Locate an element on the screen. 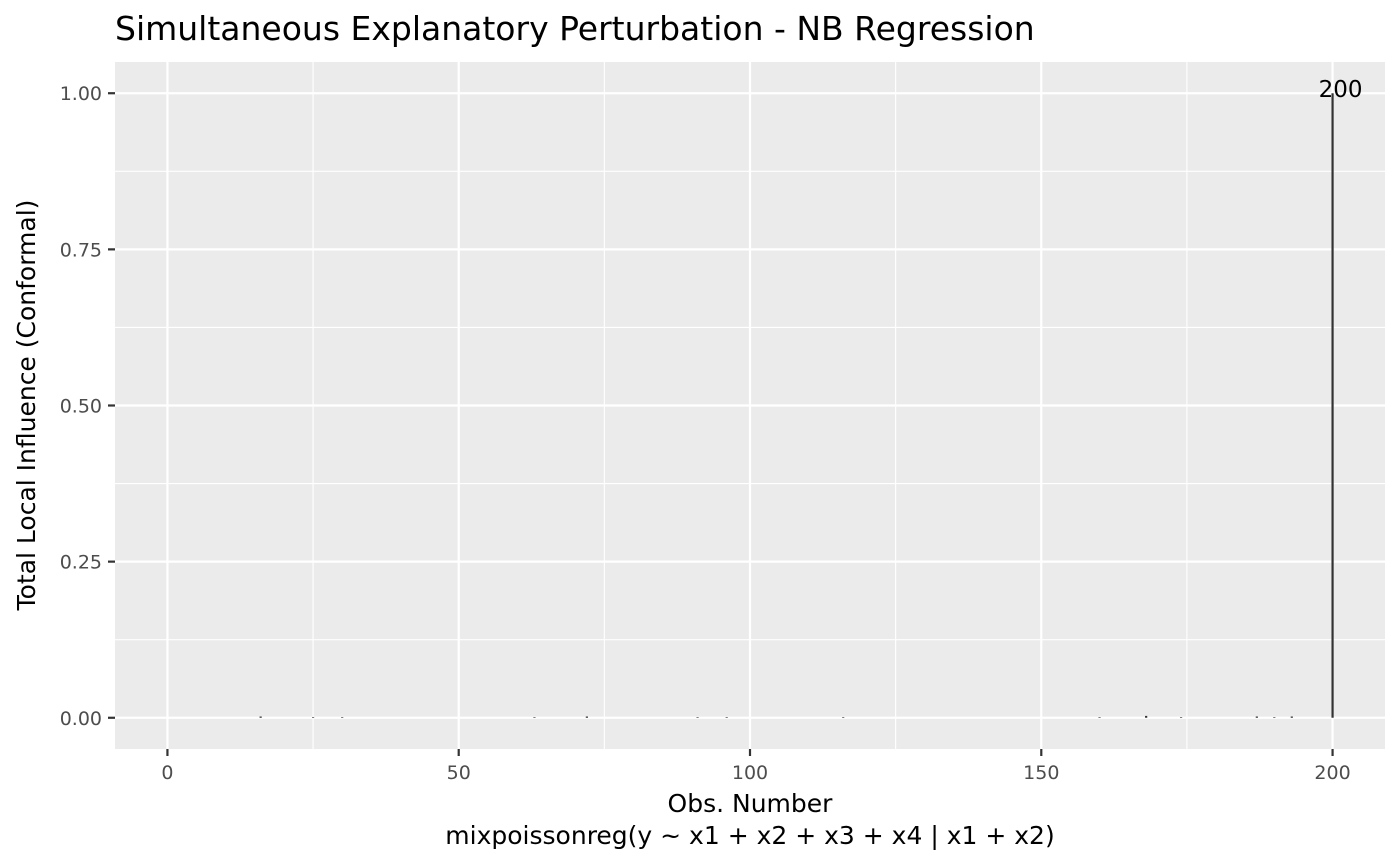  x-axis: 0 50 100 150 200 is located at coordinates (756, 766).